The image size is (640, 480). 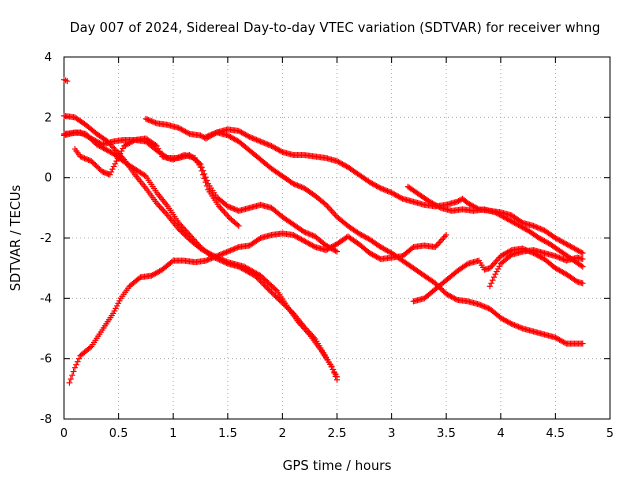 I want to click on y-tick-labels: -8 -6 -4 -2 0 2 4, so click(x=46, y=238).